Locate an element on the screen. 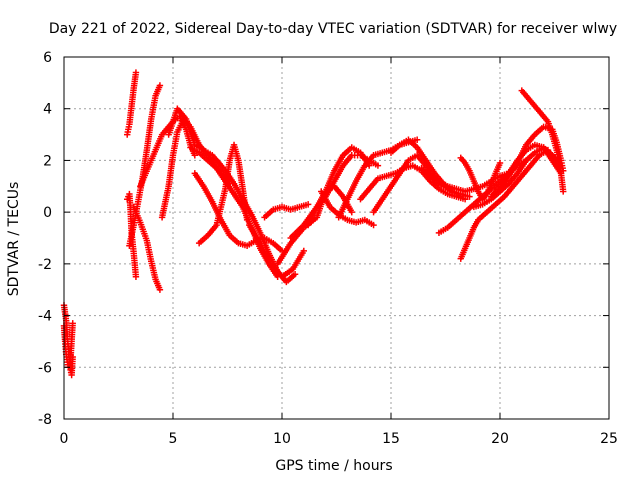 The height and width of the screenshot is (484, 640). x-tick-label: 10 is located at coordinates (282, 439).